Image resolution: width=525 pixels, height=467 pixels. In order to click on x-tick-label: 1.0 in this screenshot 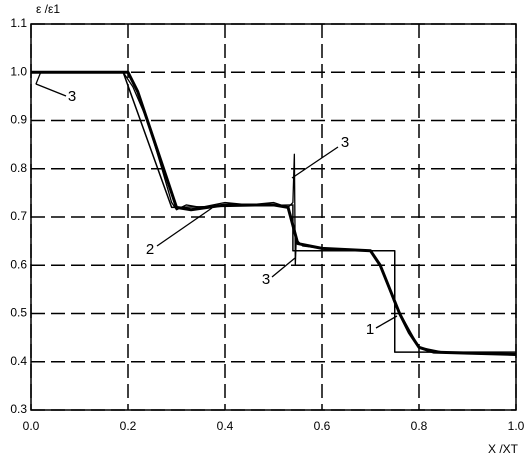, I will do `click(516, 426)`.